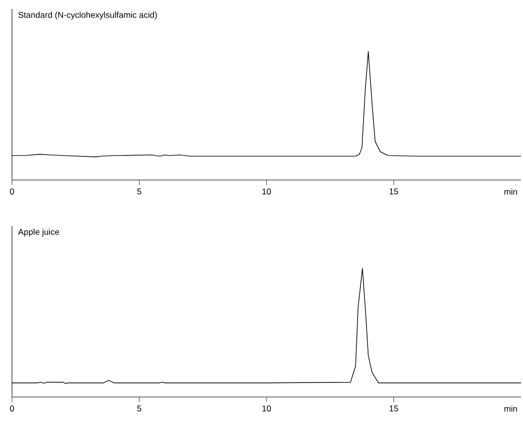 Image resolution: width=523 pixels, height=434 pixels. What do you see at coordinates (39, 232) in the screenshot?
I see `chart-title: Apple juice` at bounding box center [39, 232].